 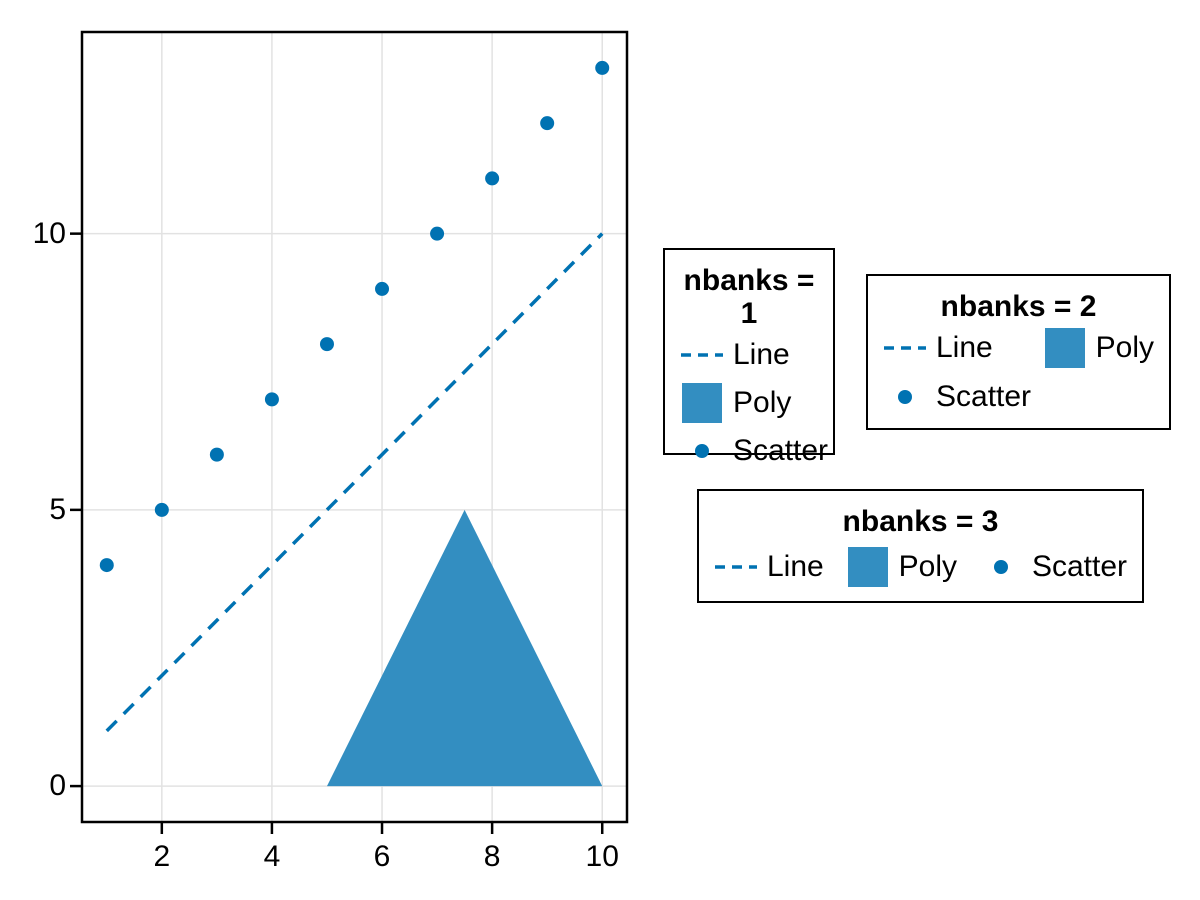 What do you see at coordinates (749, 297) in the screenshot?
I see `legend-title: nbanks = 1` at bounding box center [749, 297].